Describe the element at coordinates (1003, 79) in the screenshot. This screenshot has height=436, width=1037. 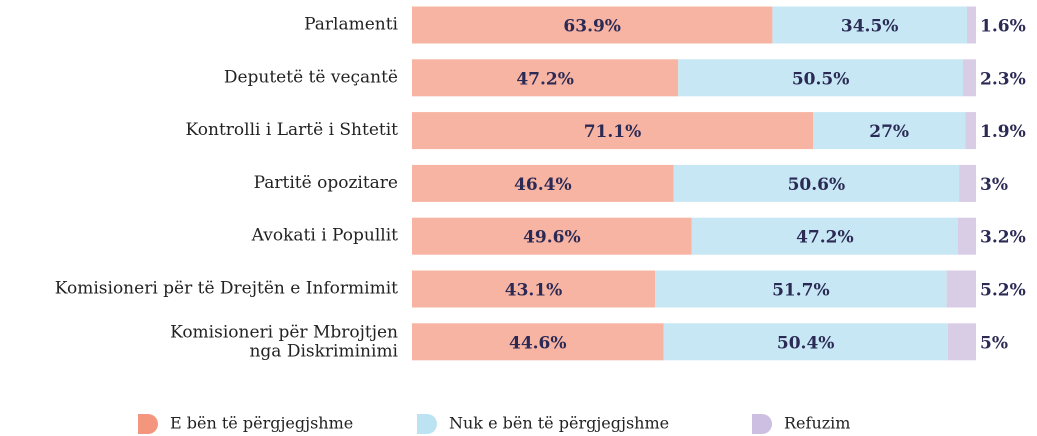
I see `value-label: 2.3%` at that location.